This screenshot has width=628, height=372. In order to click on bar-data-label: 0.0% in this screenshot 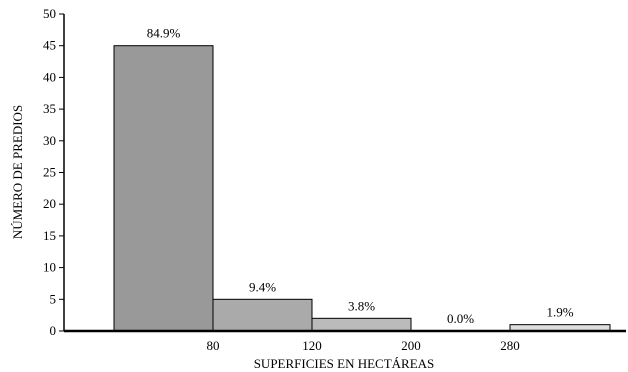, I will do `click(460, 318)`.